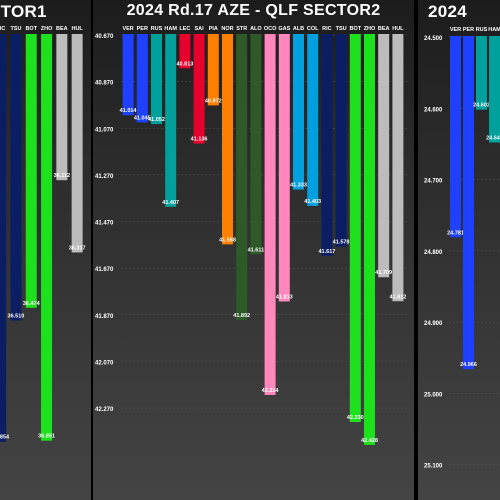 The height and width of the screenshot is (500, 500). I want to click on sector2-category-label: RUS, so click(157, 29).